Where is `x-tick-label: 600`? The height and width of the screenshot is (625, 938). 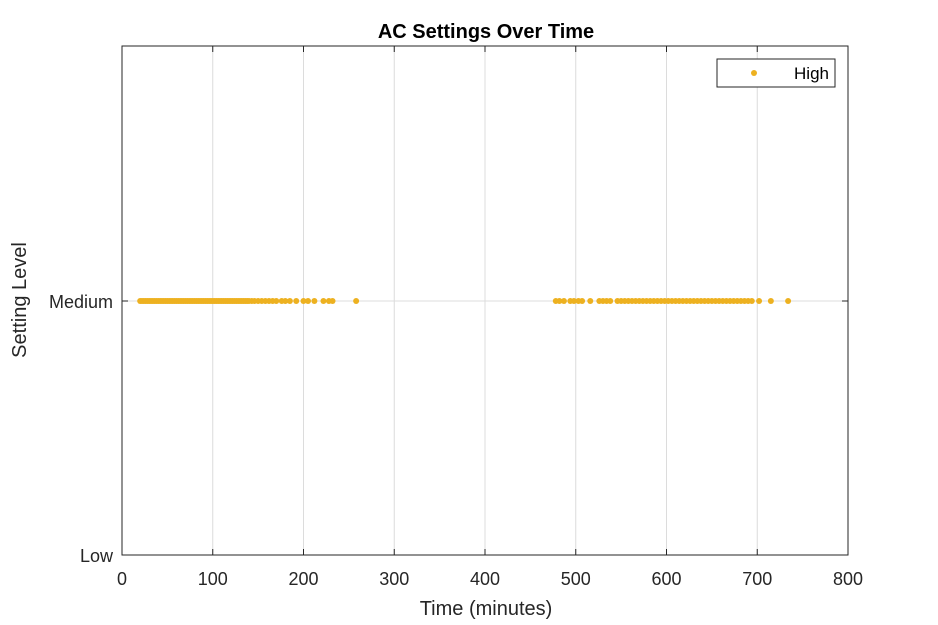
x-tick-label: 600 is located at coordinates (666, 579).